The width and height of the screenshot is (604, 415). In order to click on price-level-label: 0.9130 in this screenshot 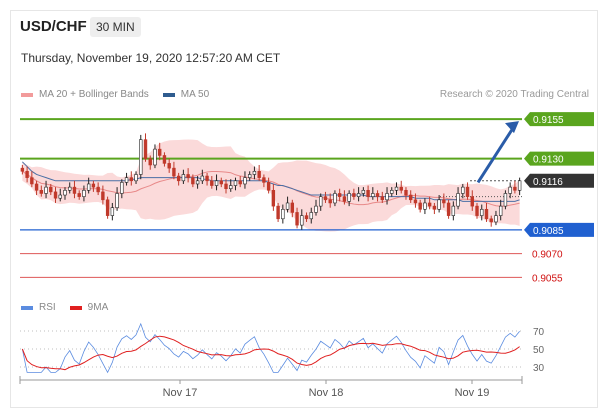, I will do `click(548, 160)`.